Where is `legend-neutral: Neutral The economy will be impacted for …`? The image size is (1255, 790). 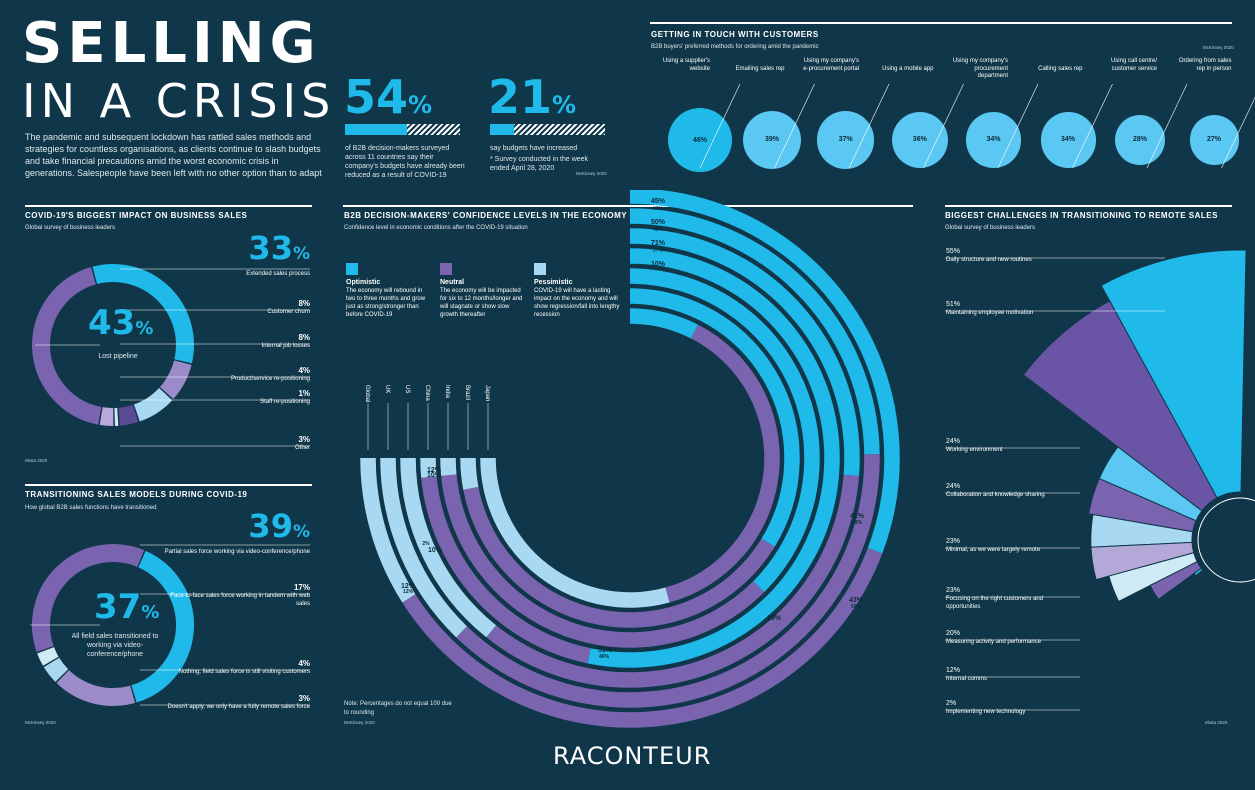 legend-neutral: Neutral The economy will be impacted for … is located at coordinates (481, 298).